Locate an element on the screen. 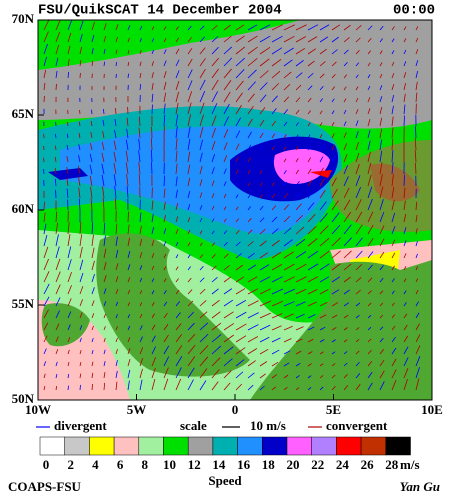 The width and height of the screenshot is (450, 500). lon-labels: 10W 5W 0 5E 10E is located at coordinates (234, 405).